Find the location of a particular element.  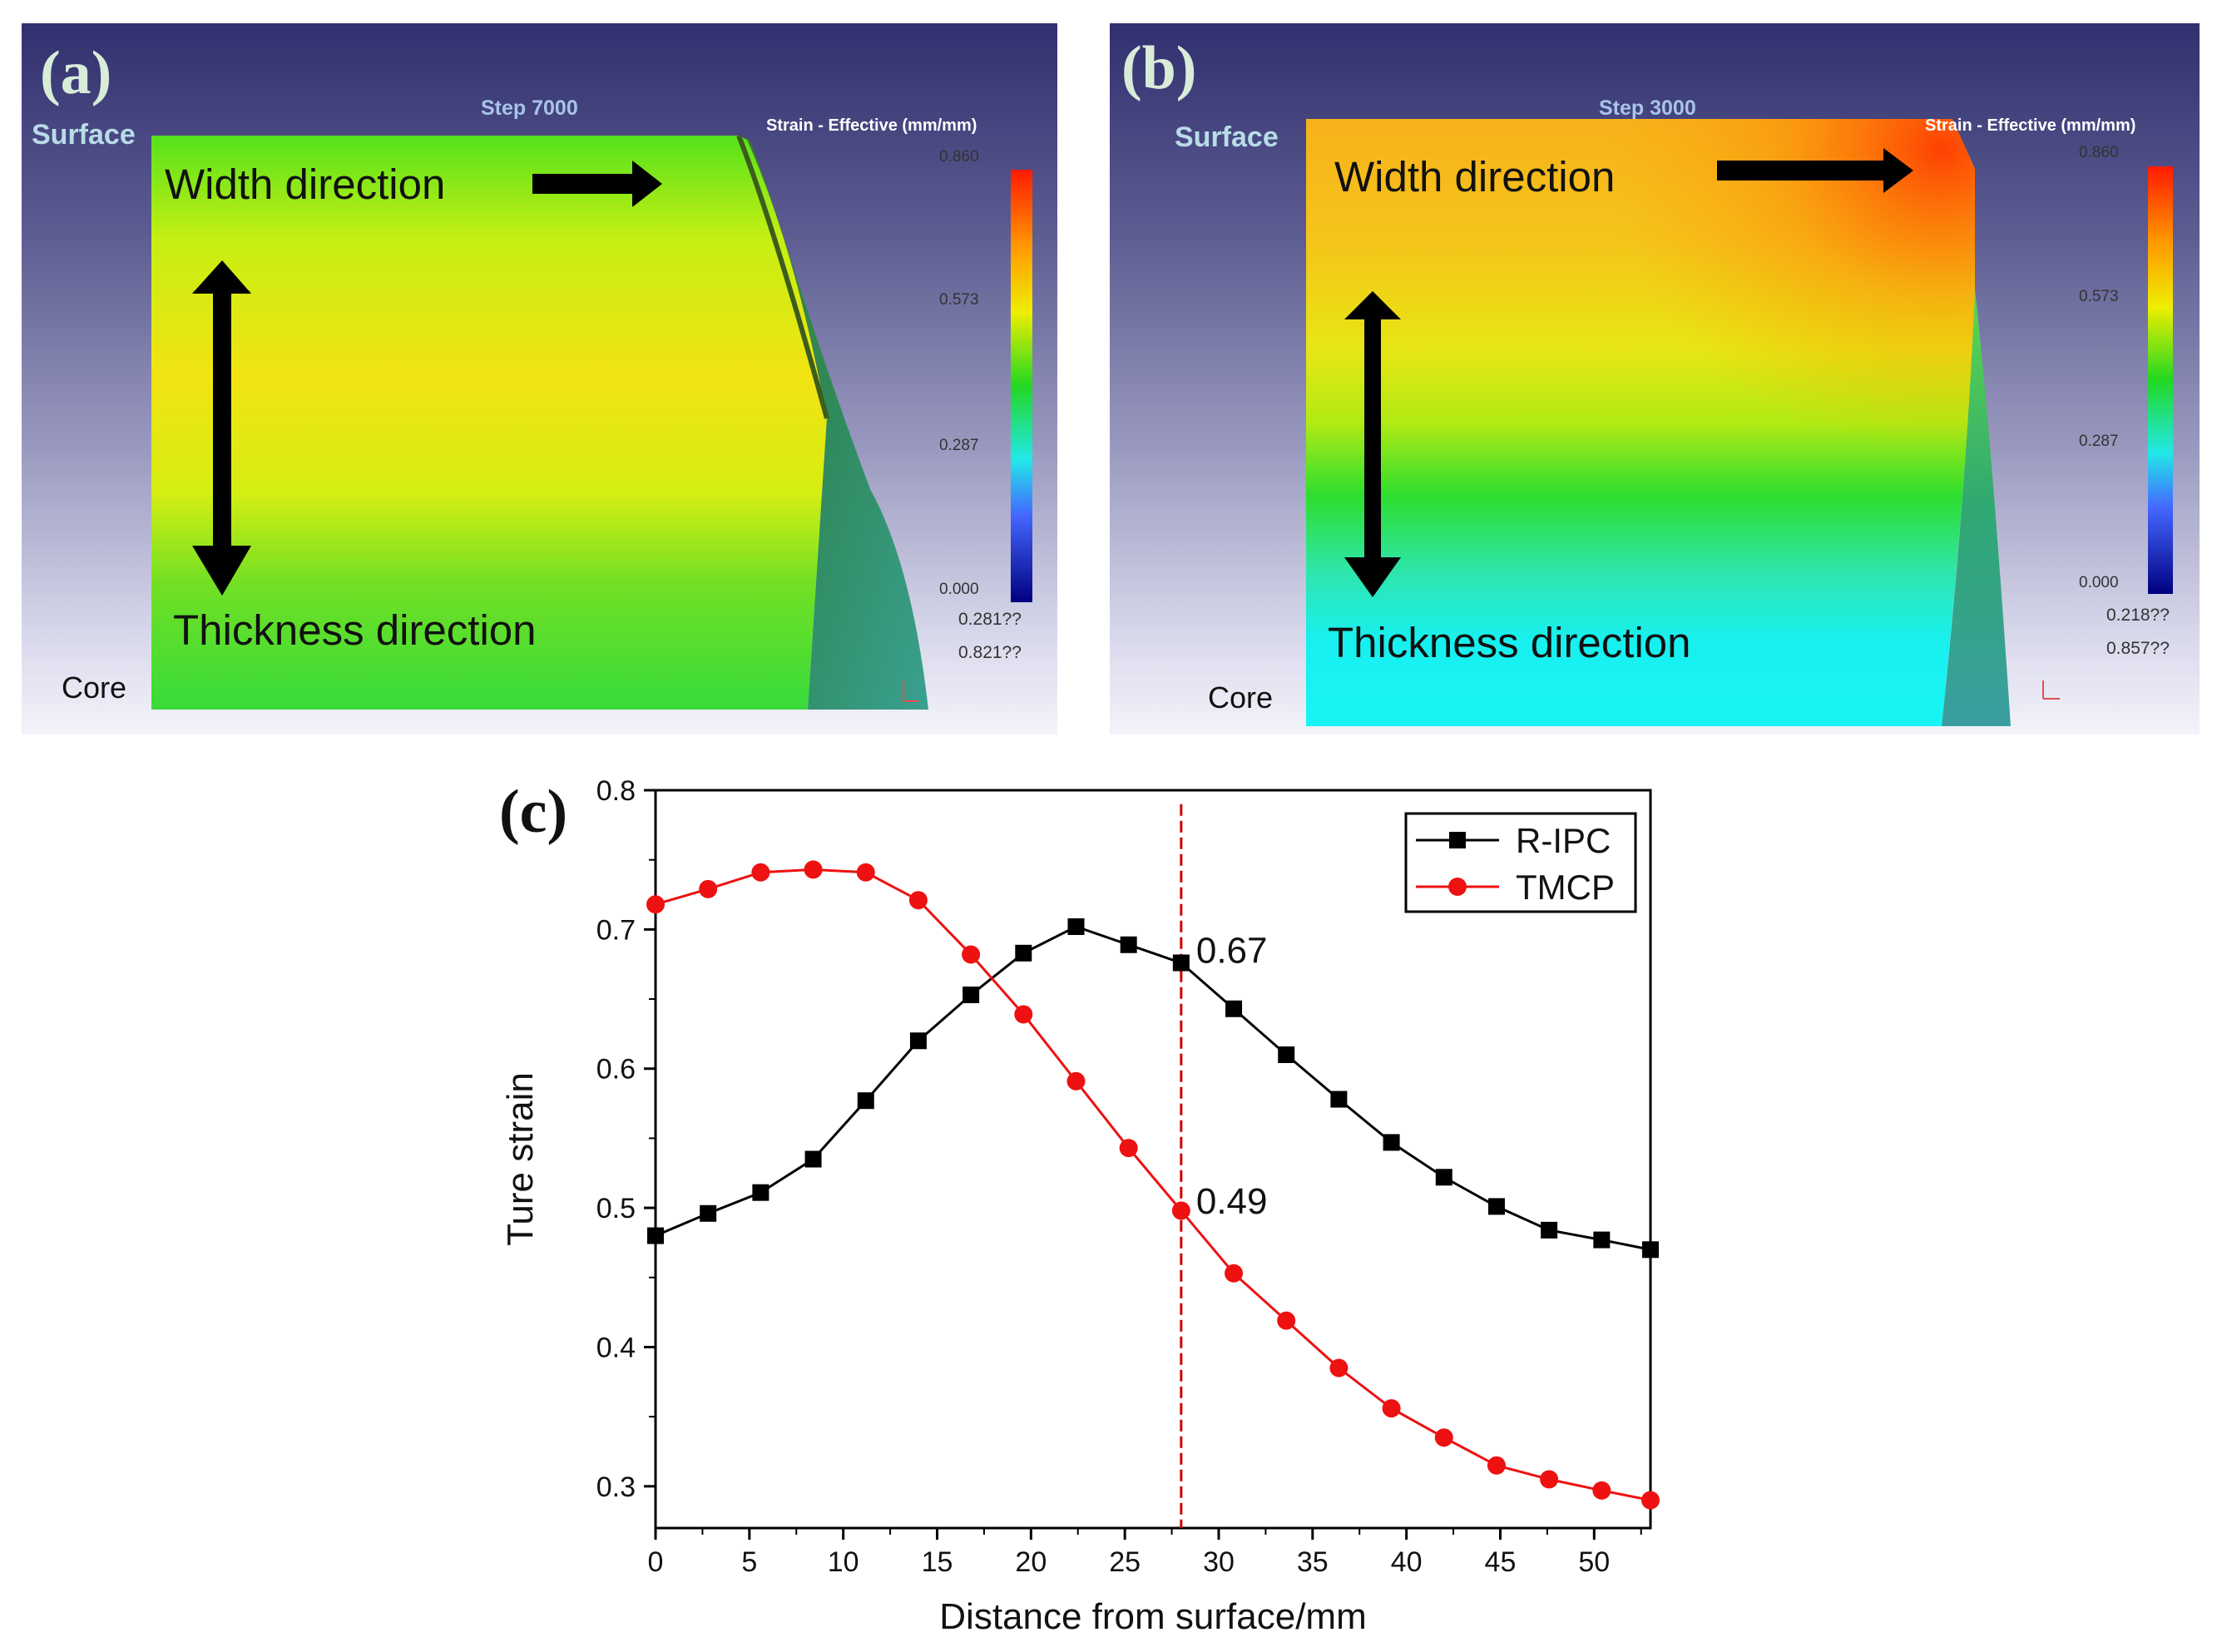

annotation-label: 0.49 is located at coordinates (1232, 1201).